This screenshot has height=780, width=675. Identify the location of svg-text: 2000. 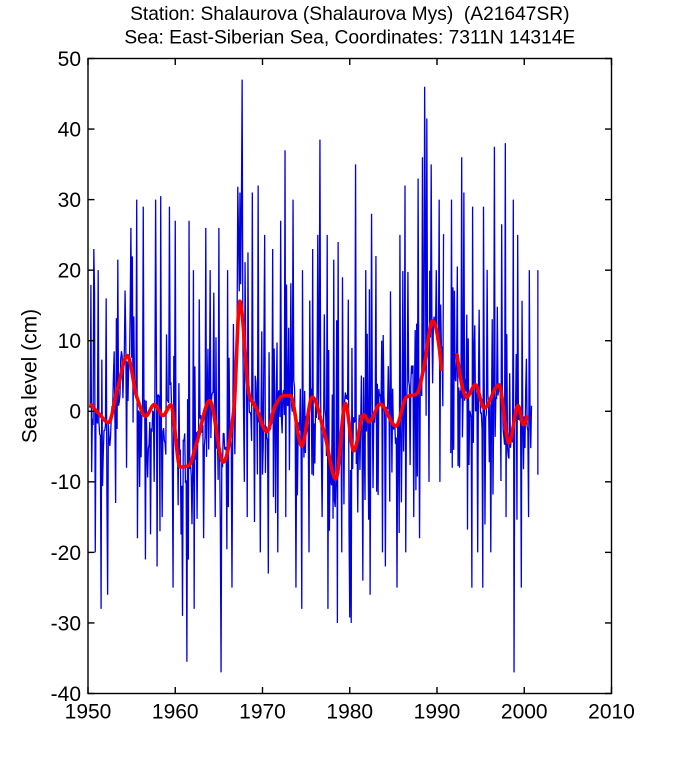
(524, 711).